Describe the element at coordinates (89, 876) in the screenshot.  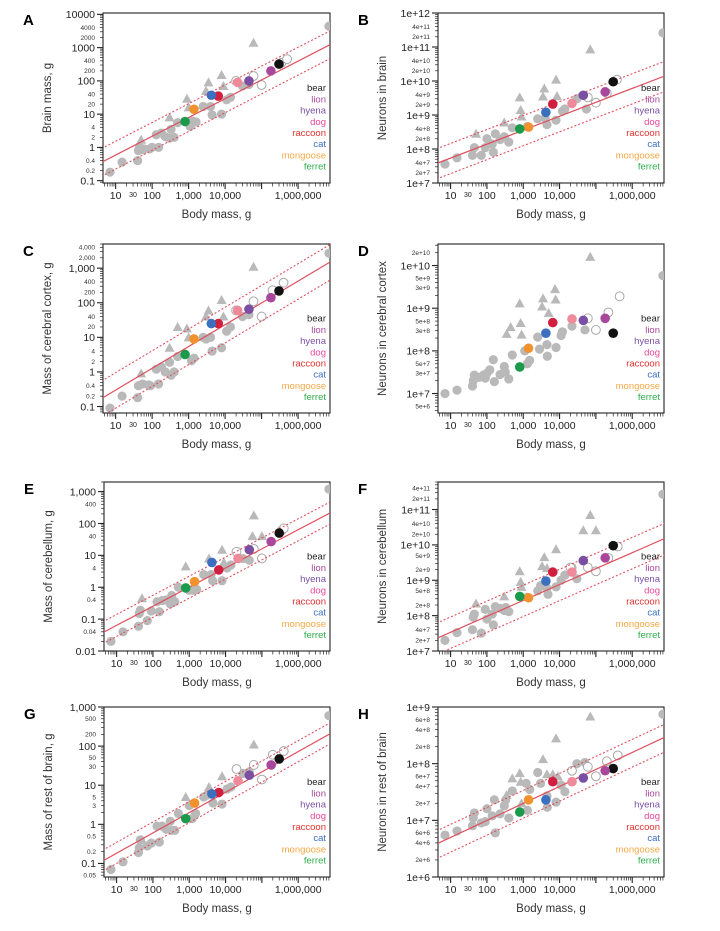
I see `y-tick-label: 0.05` at that location.